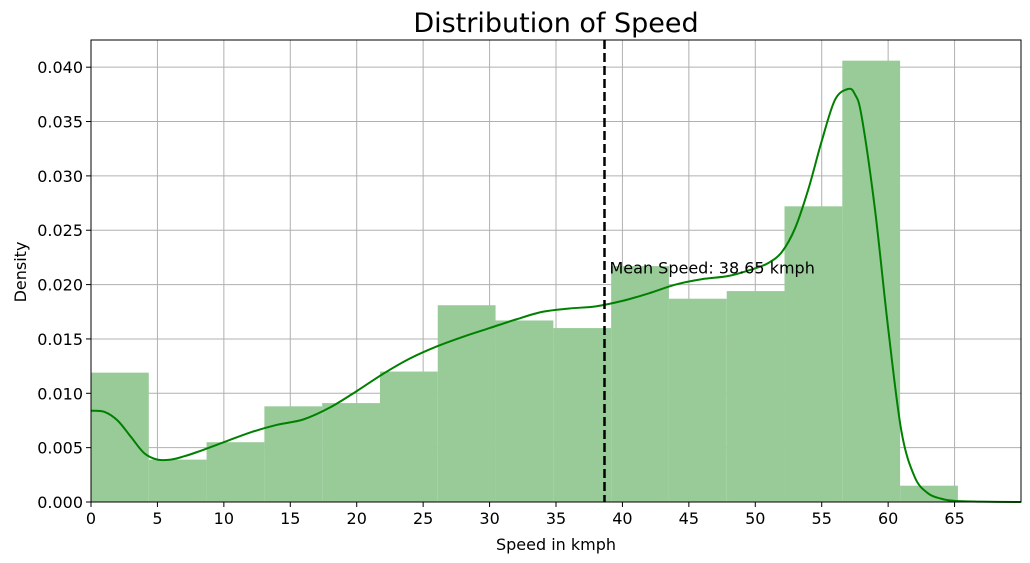 This screenshot has width=1030, height=563. I want to click on x-tick-label: 60, so click(888, 518).